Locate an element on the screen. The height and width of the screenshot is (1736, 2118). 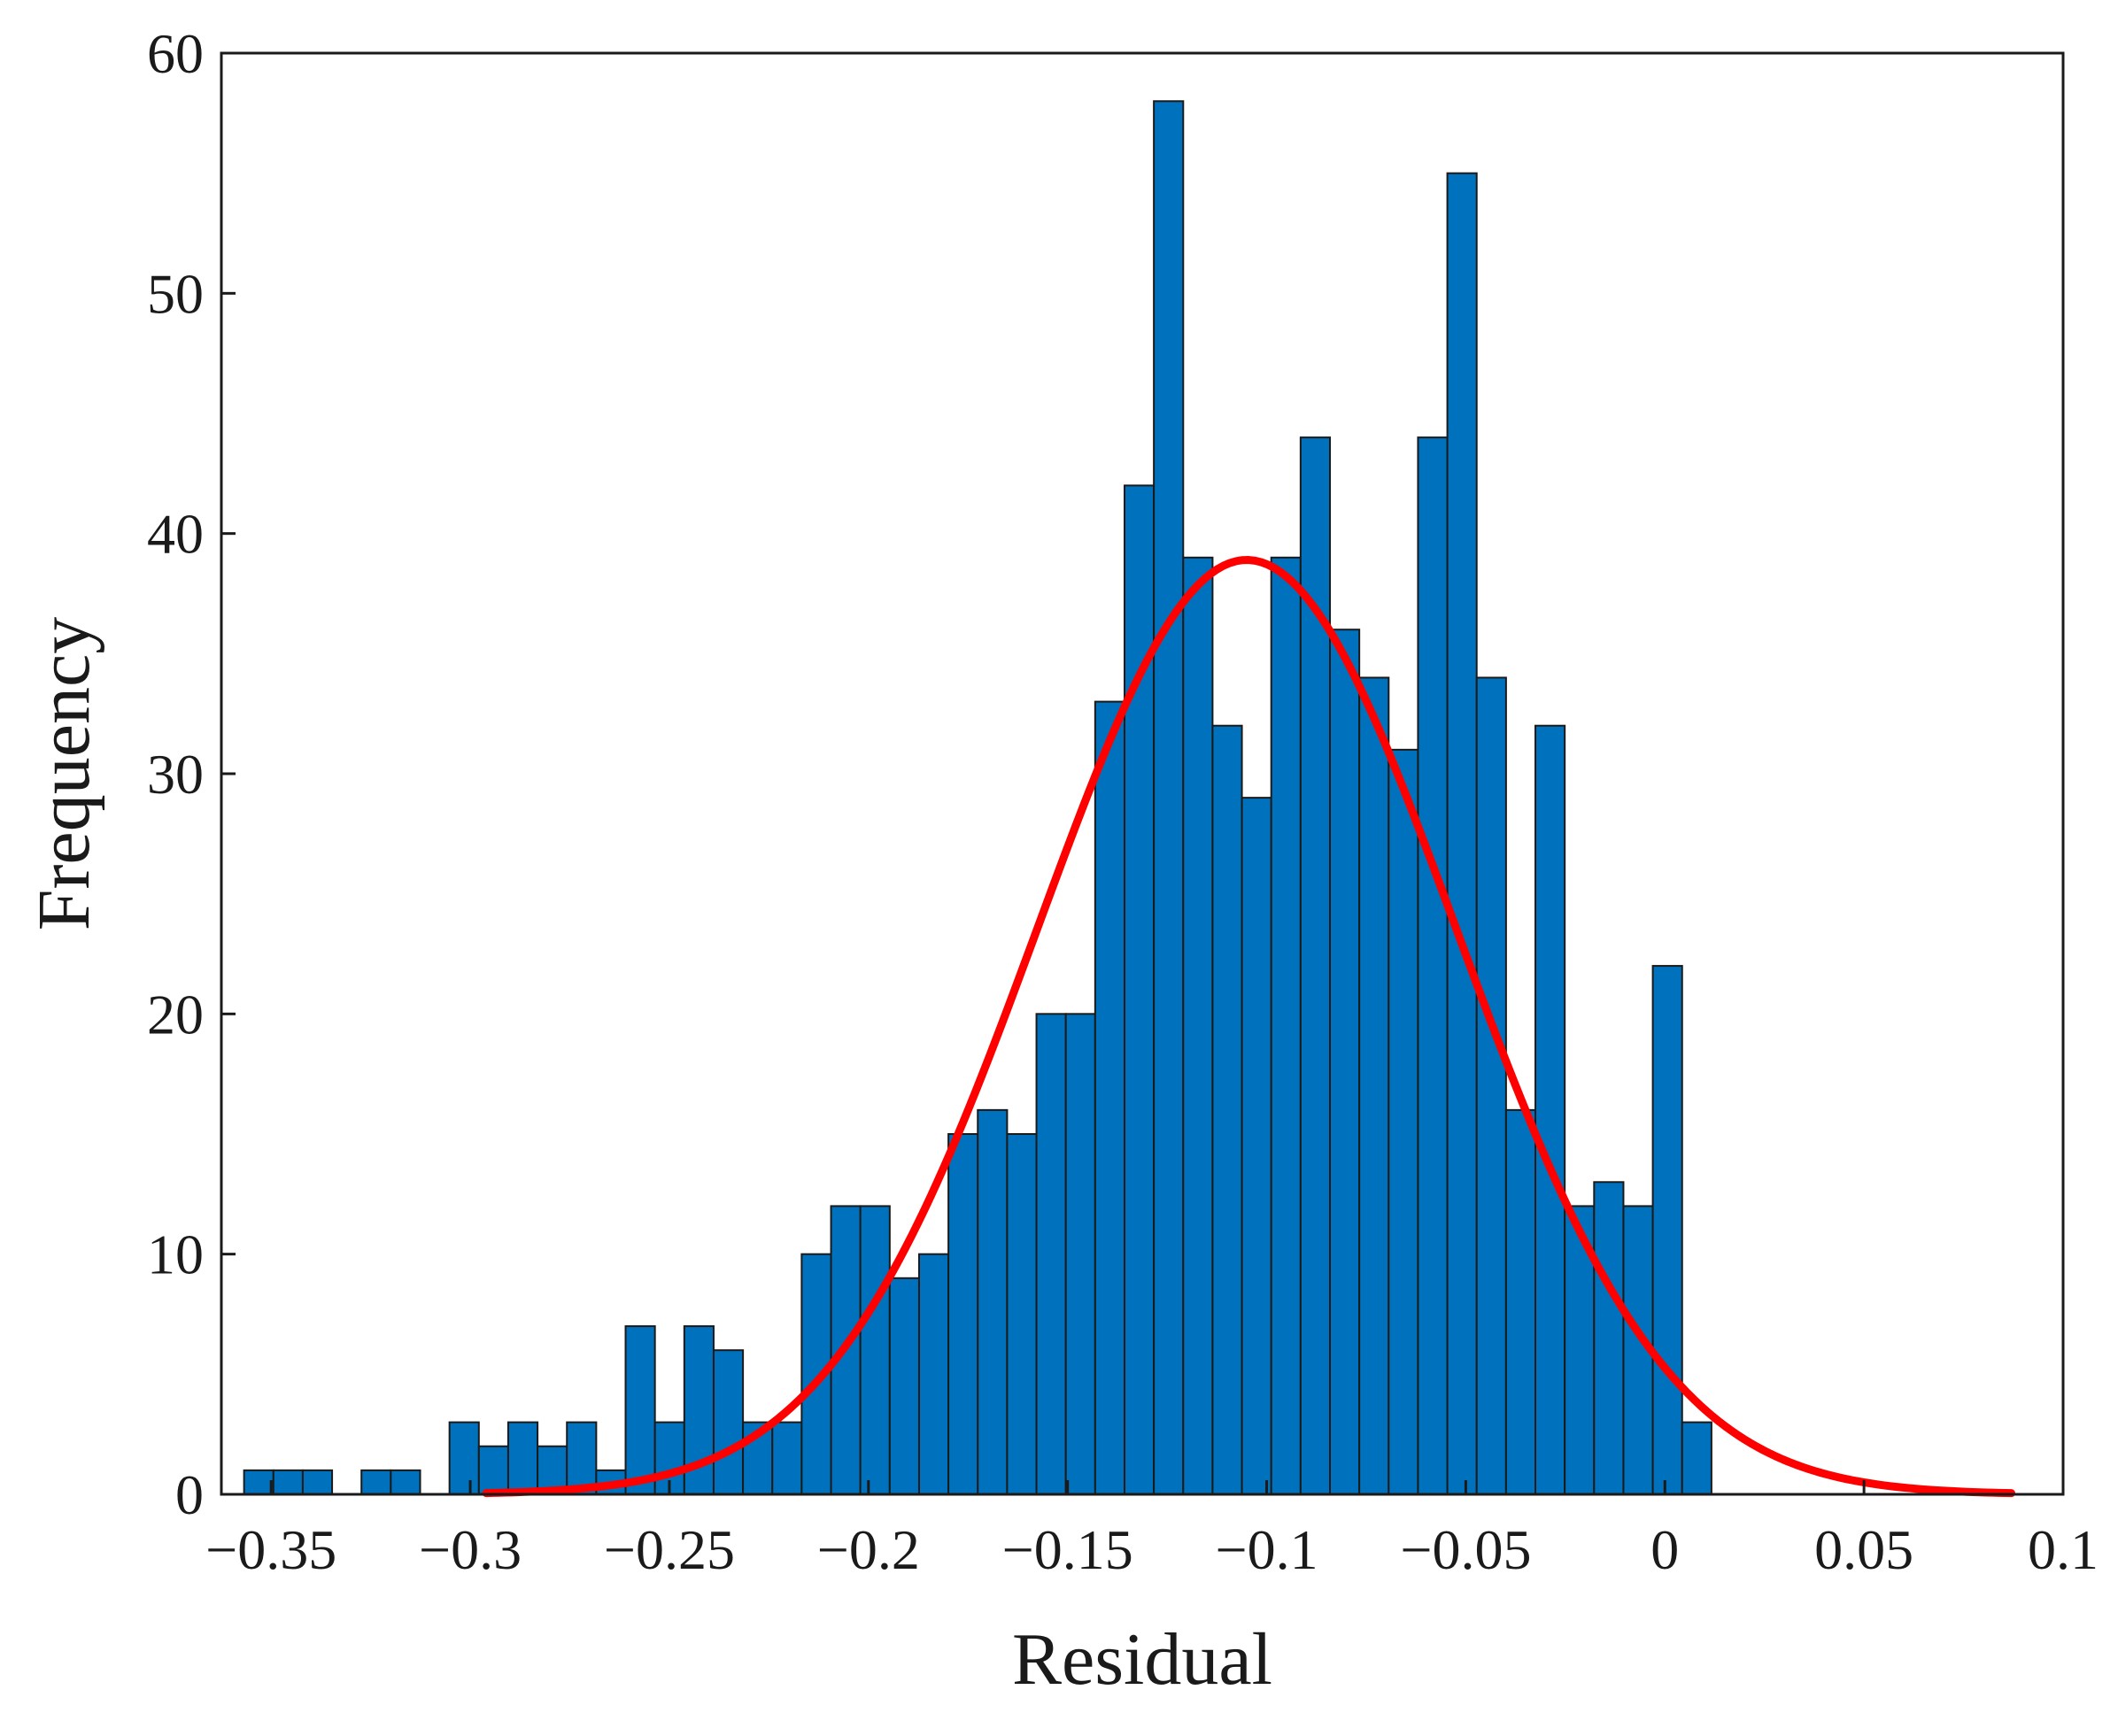
y-tick-label: 10 is located at coordinates (176, 1255).